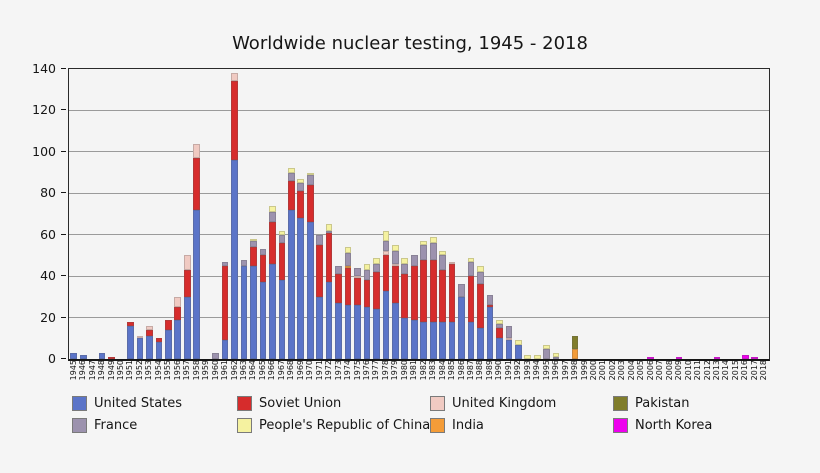 The height and width of the screenshot is (473, 820). I want to click on y-axis-tick-label: 0, so click(52, 358).